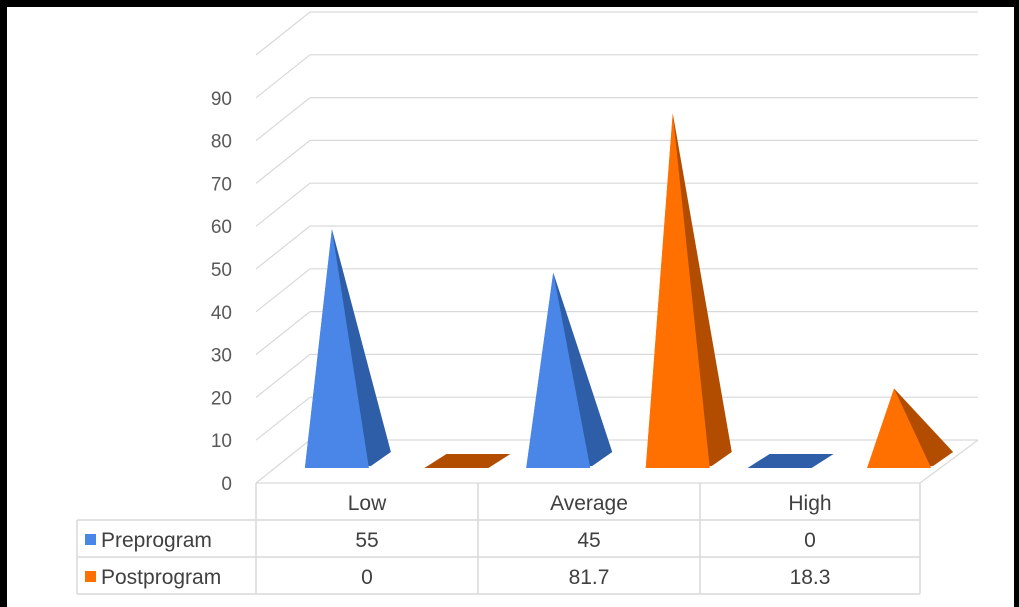 The height and width of the screenshot is (607, 1019). I want to click on y-tick-label: 90, so click(221, 99).